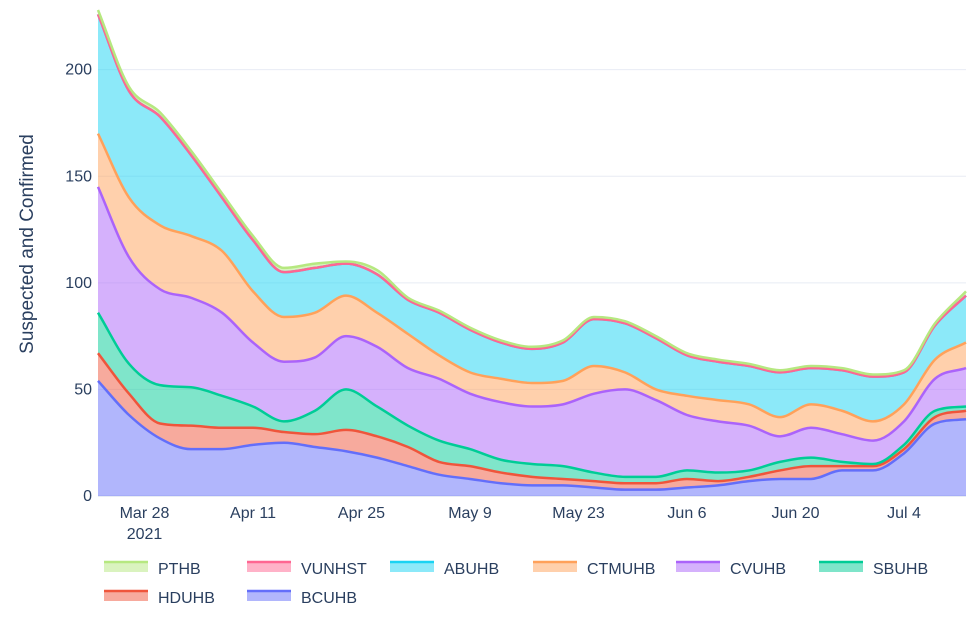  What do you see at coordinates (145, 534) in the screenshot?
I see `x-tick-sublabel: 2021` at bounding box center [145, 534].